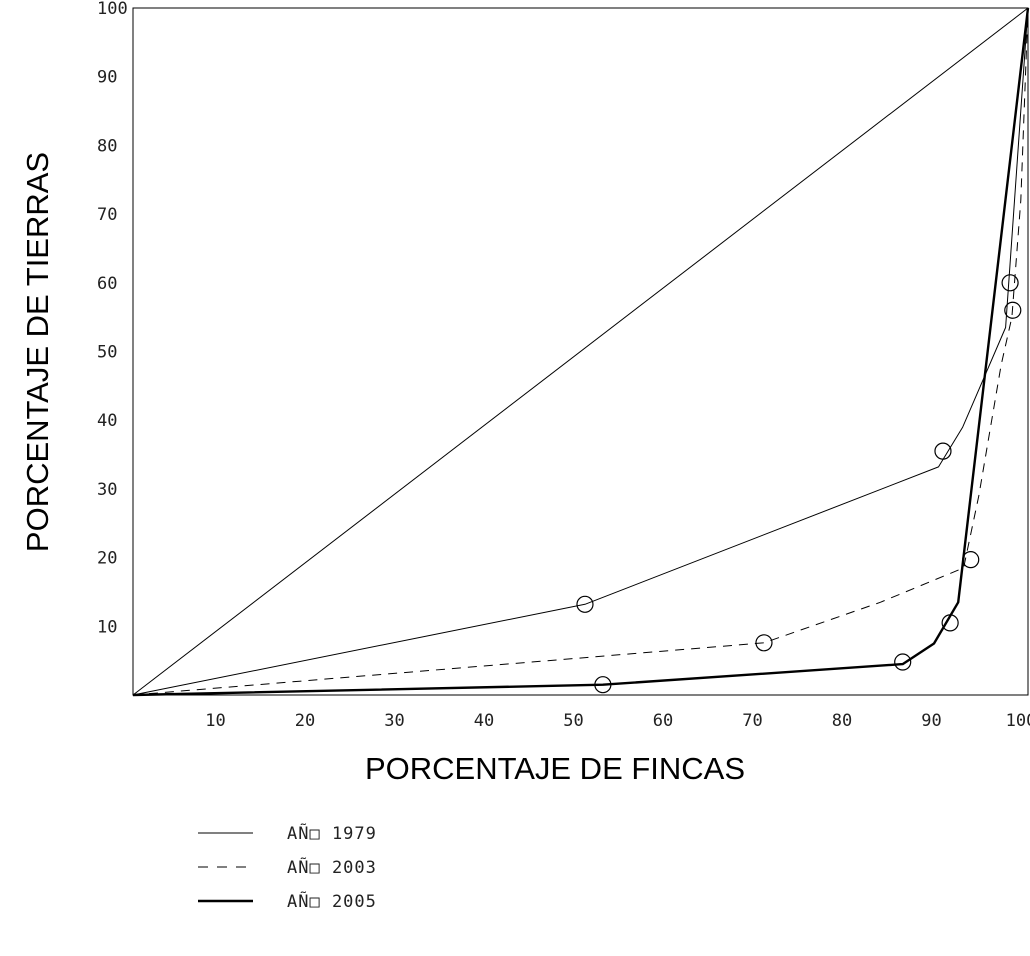  What do you see at coordinates (112, 318) in the screenshot?
I see `y-axis-ticks: 10 20 30 40 50 60 70 80 90 100` at bounding box center [112, 318].